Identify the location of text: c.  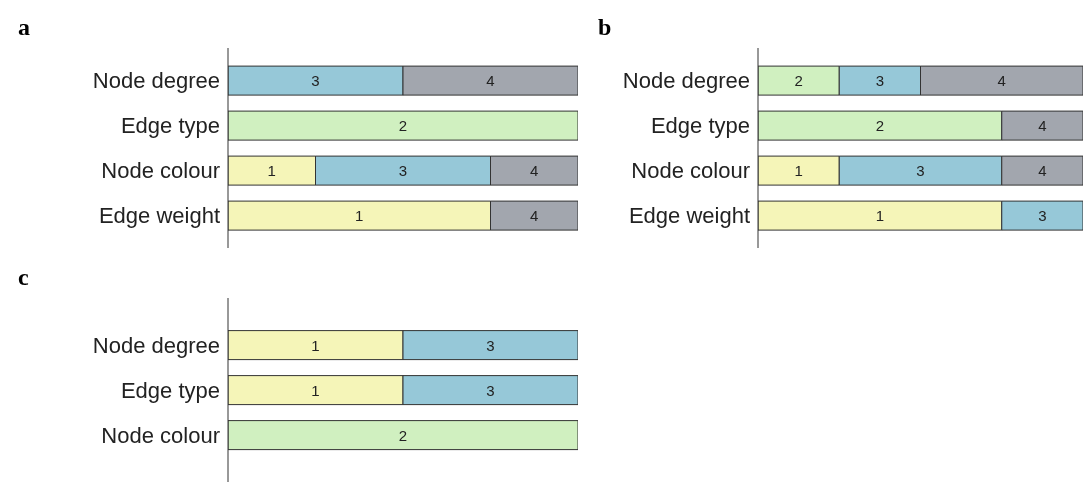
(23, 277).